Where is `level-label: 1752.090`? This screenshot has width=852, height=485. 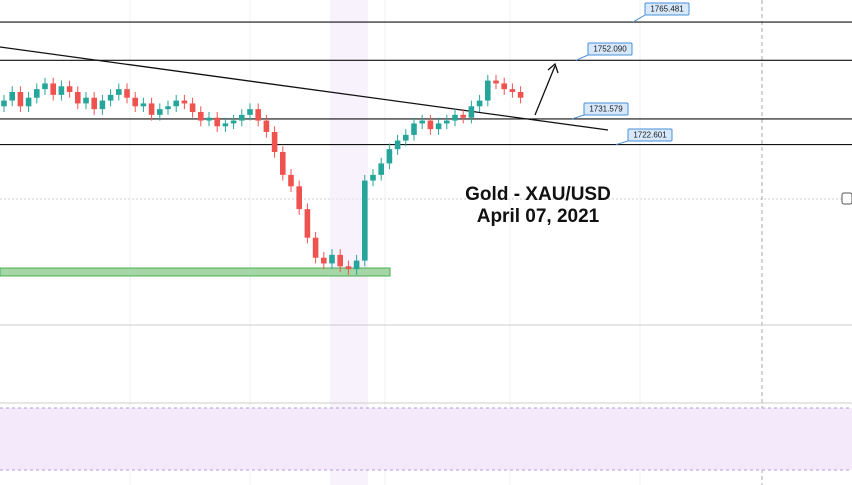
level-label: 1752.090 is located at coordinates (610, 49).